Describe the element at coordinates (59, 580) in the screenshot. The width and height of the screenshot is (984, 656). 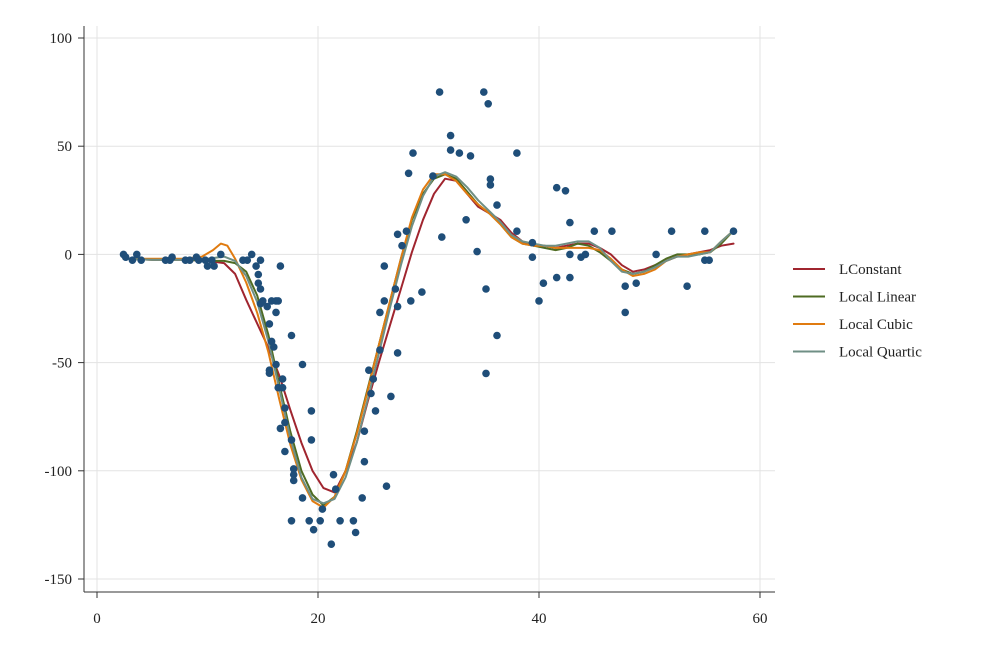
I see `y-tick-label: -150` at that location.